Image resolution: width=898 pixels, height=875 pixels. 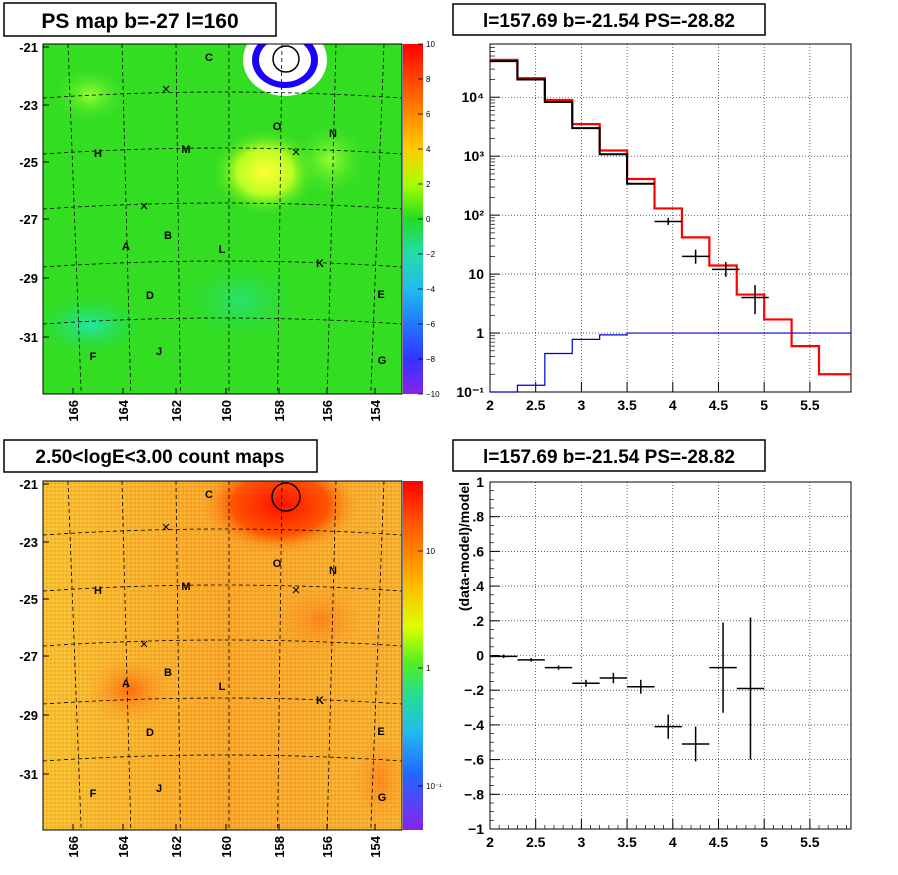 I want to click on y-tick-label: 10, so click(x=476, y=274).